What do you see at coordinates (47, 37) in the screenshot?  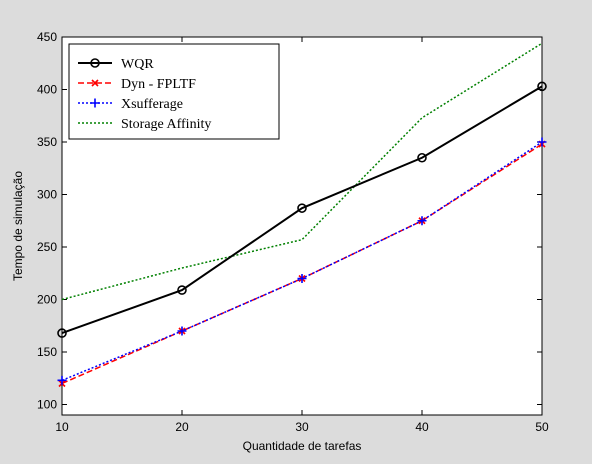 I see `y-tick-label: 450` at bounding box center [47, 37].